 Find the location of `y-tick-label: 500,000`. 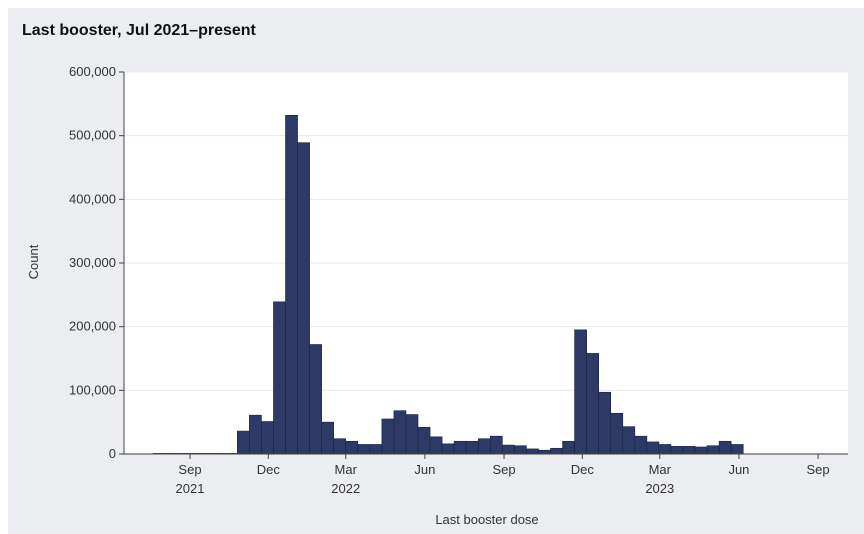

y-tick-label: 500,000 is located at coordinates (92, 135).